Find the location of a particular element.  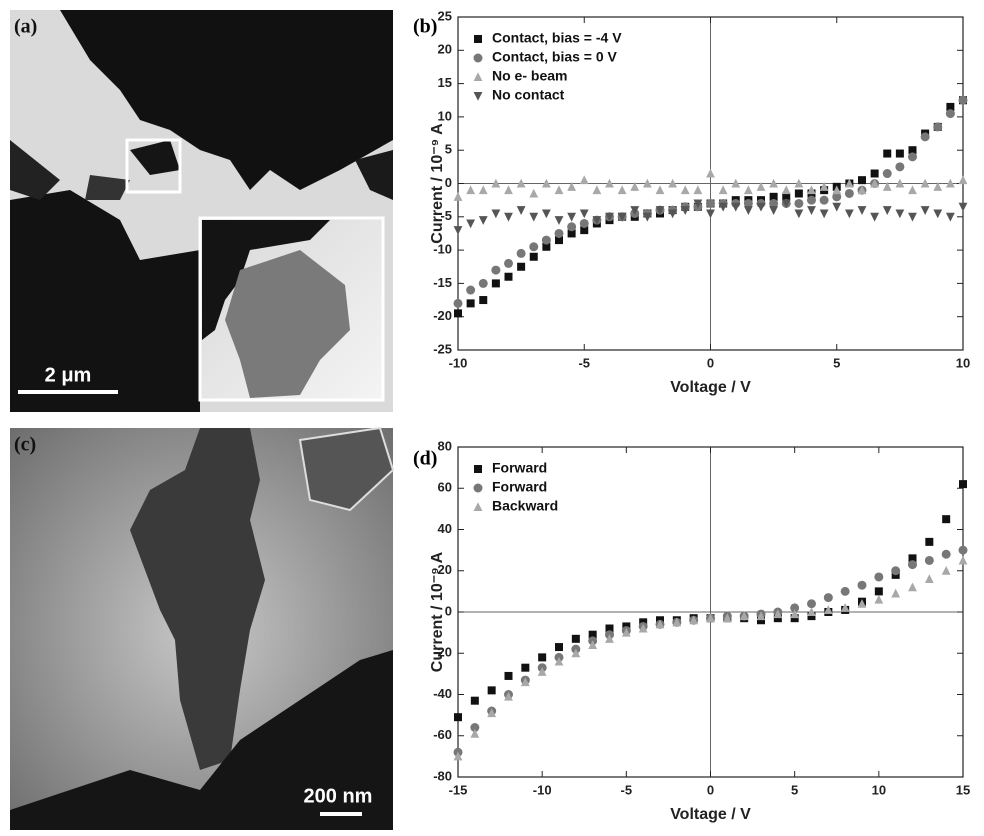

y-tick-label: -25 is located at coordinates (442, 348).